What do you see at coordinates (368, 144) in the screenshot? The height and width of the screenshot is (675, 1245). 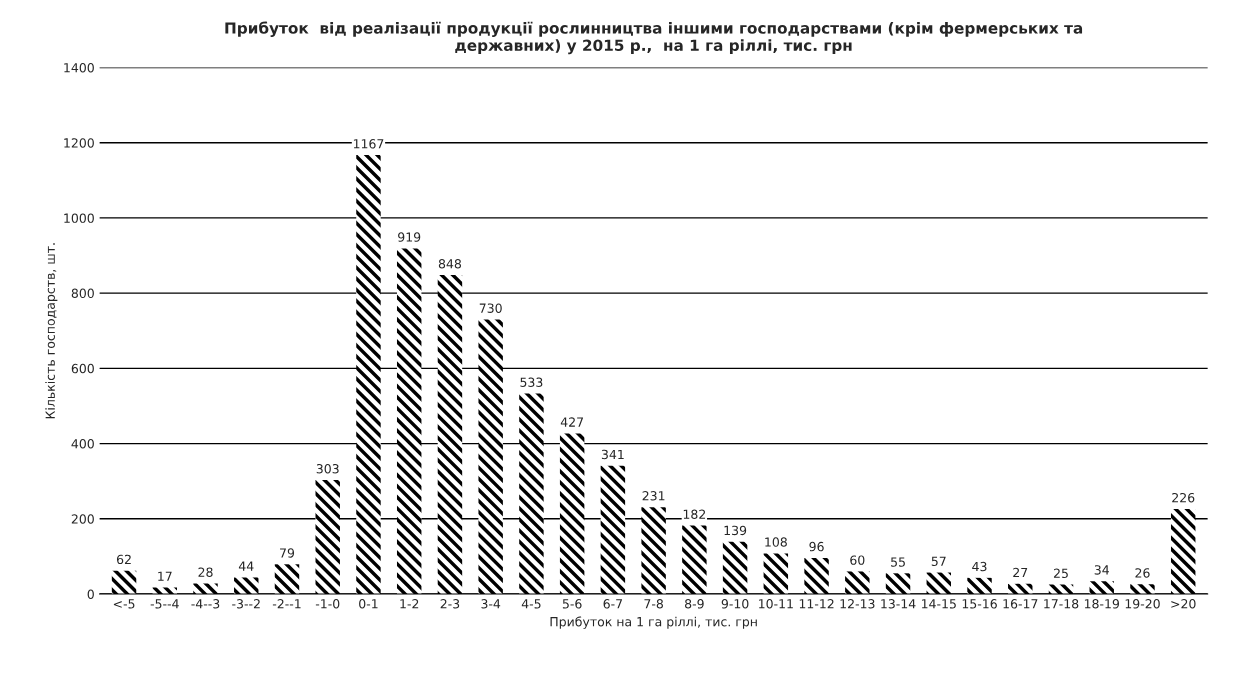 I see `data-label: 1167` at bounding box center [368, 144].